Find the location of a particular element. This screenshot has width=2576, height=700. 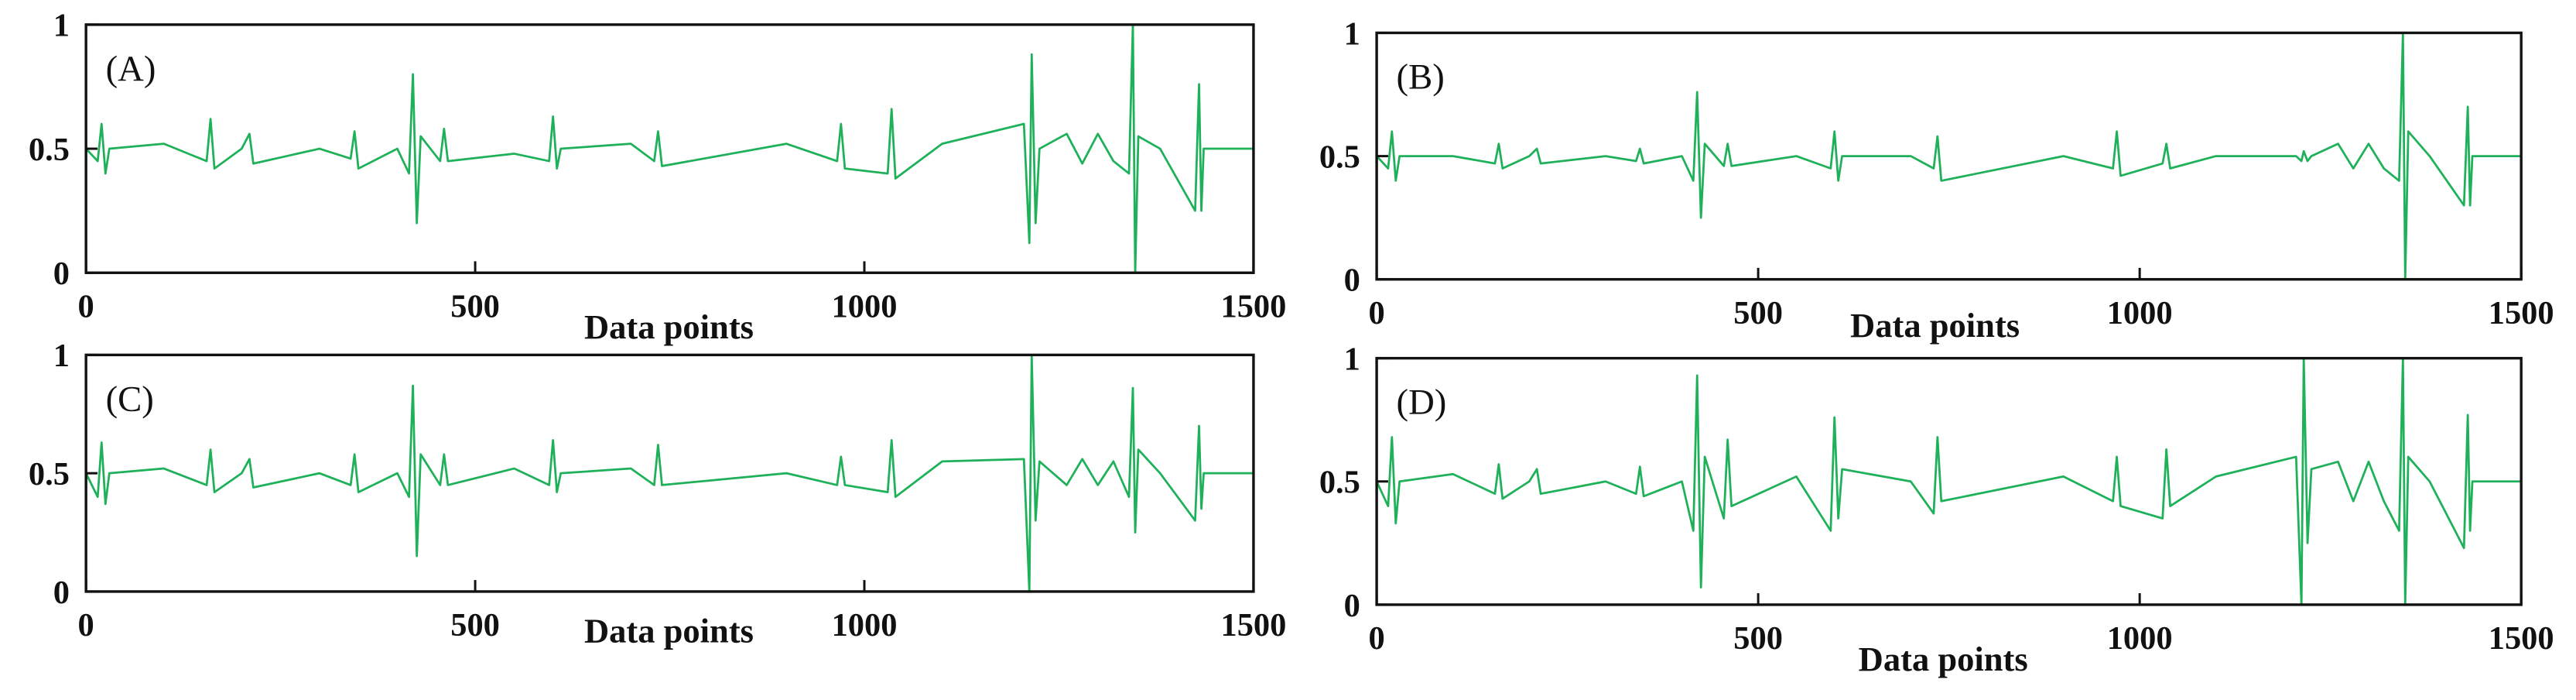

panel-label: (D) is located at coordinates (1422, 403).